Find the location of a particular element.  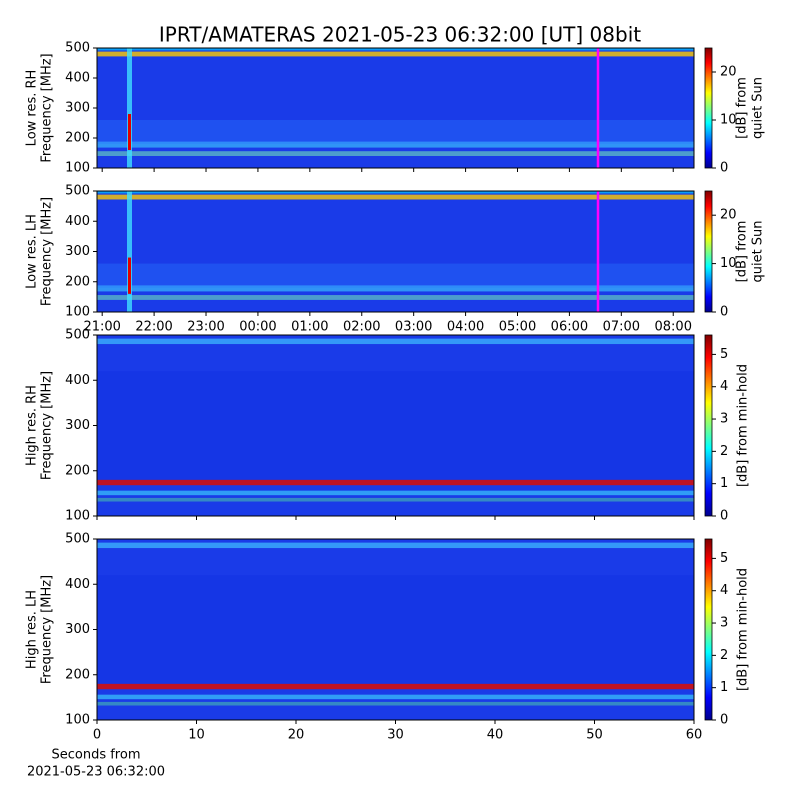

y-axis-label: Low res. LH is located at coordinates (32, 251).